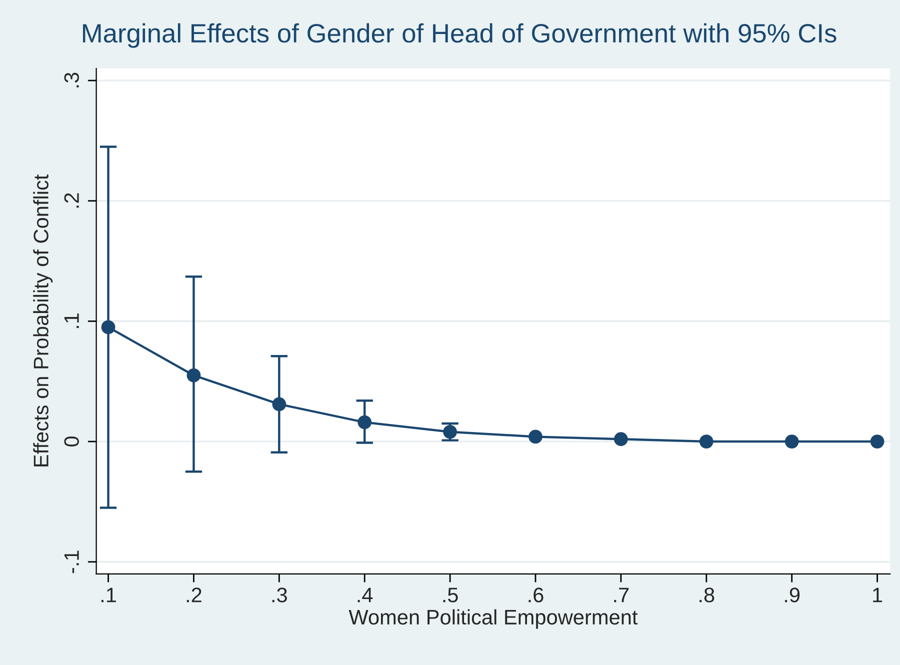 This screenshot has height=665, width=900. I want to click on x-tick-label: .7, so click(621, 595).